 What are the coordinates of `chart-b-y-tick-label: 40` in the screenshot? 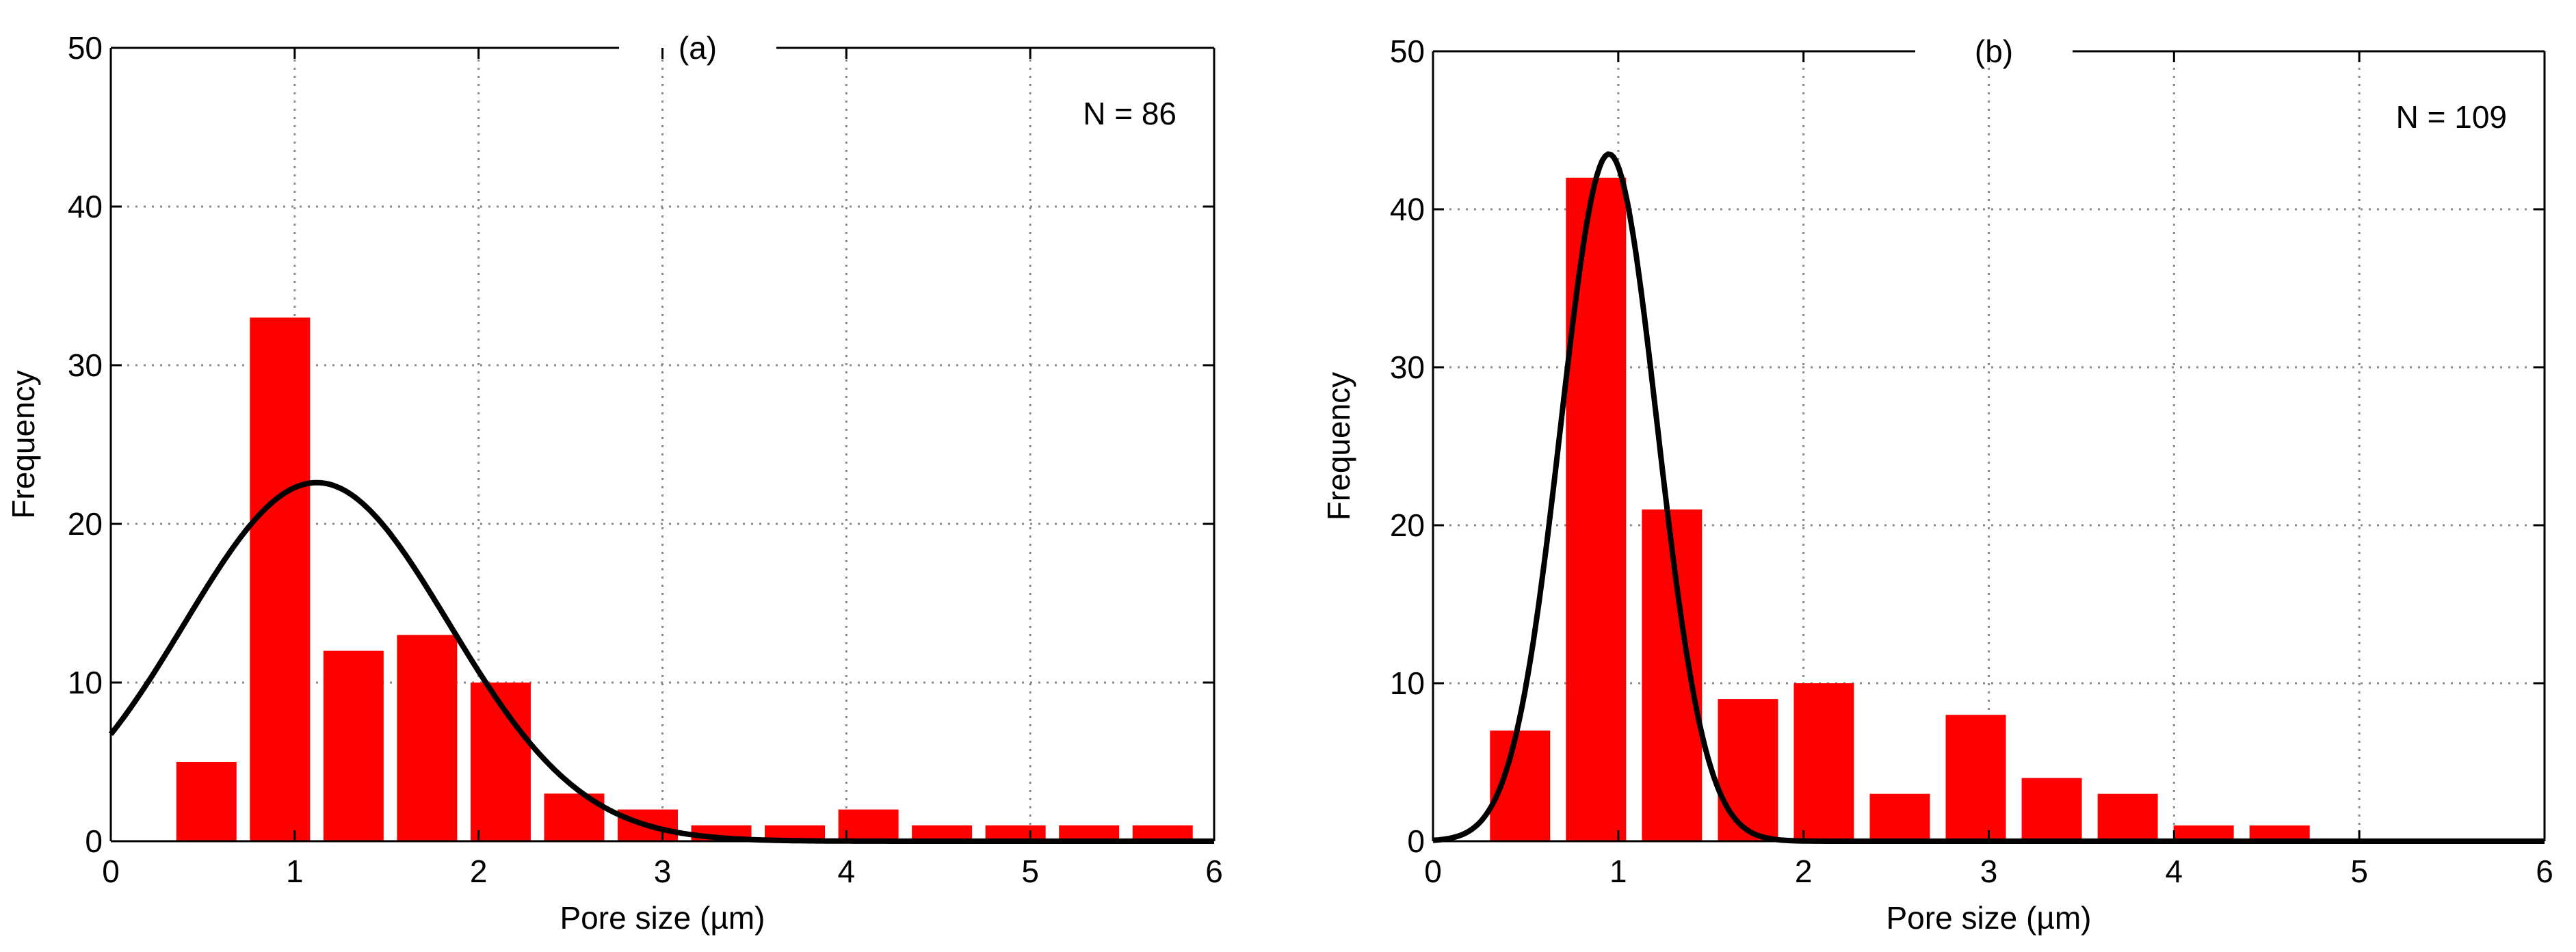 It's located at (1407, 209).